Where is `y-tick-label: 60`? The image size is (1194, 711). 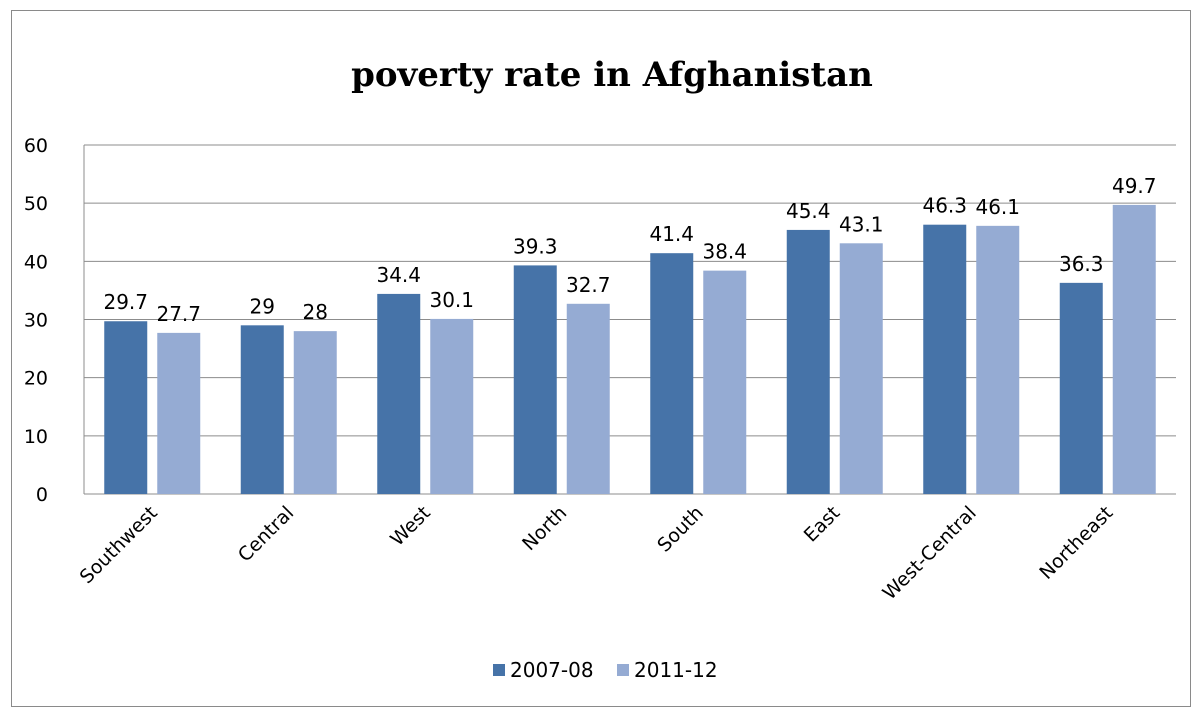
y-tick-label: 60 is located at coordinates (36, 146).